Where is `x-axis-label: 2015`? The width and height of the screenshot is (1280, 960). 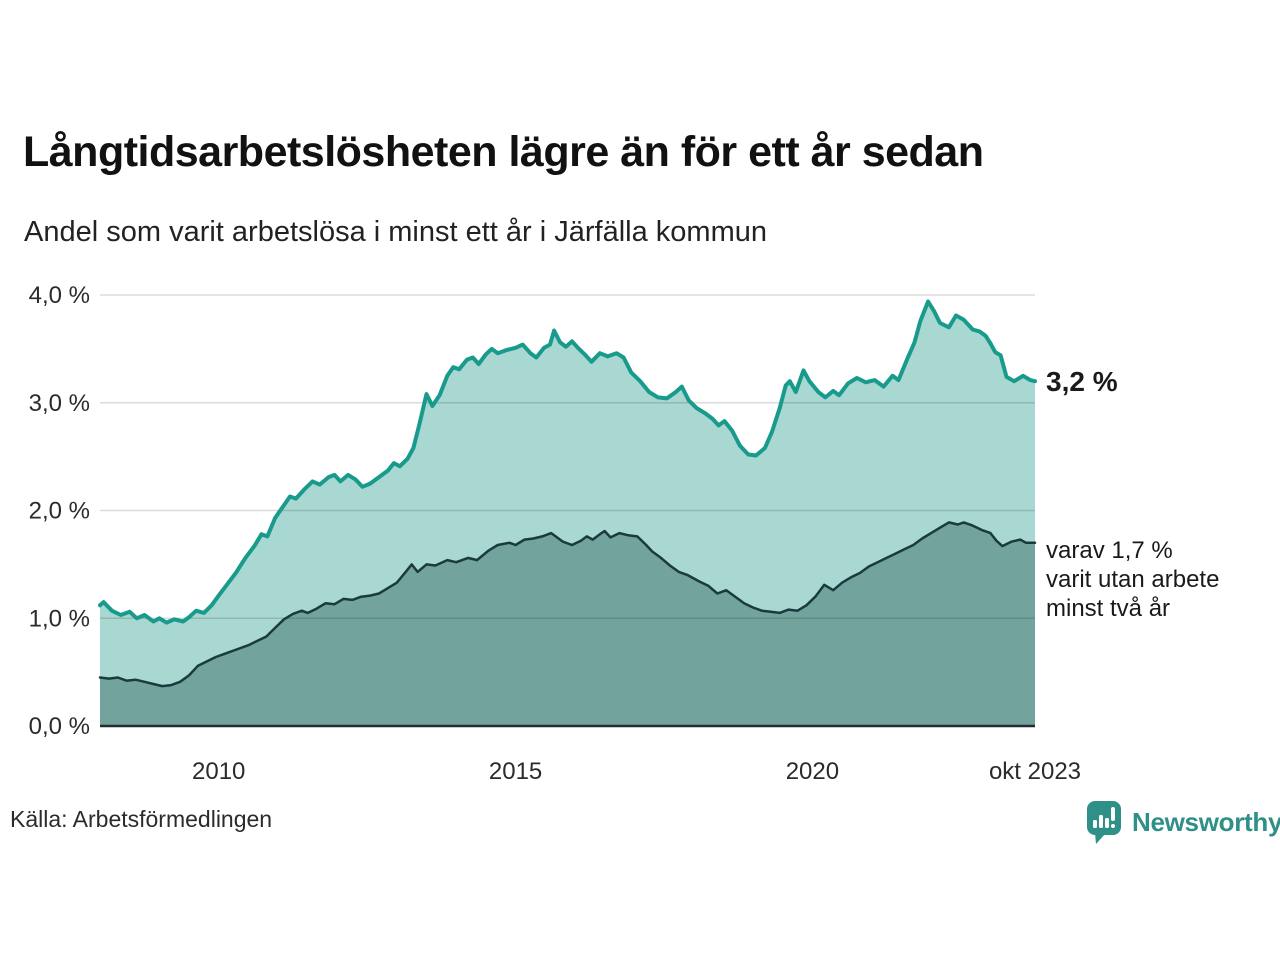 x-axis-label: 2015 is located at coordinates (515, 771).